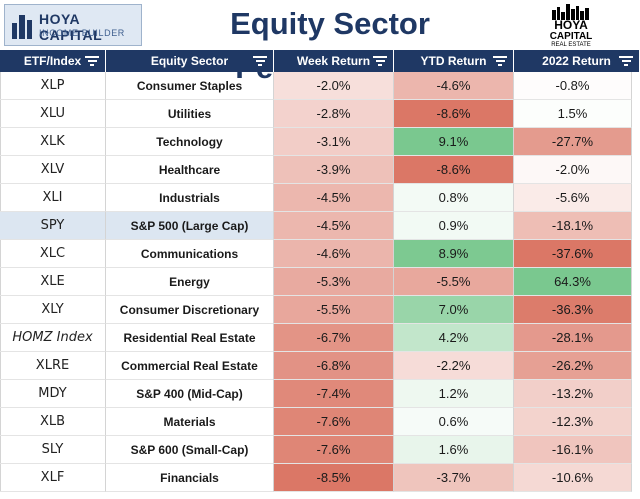 This screenshot has height=499, width=640. What do you see at coordinates (53, 282) in the screenshot?
I see `cell-etf: XLE` at bounding box center [53, 282].